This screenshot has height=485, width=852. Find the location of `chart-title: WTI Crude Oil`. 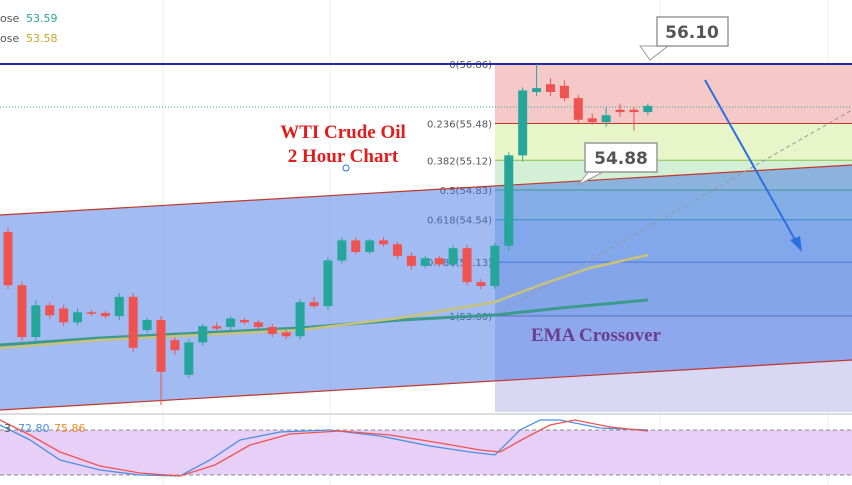

chart-title: WTI Crude Oil is located at coordinates (343, 132).